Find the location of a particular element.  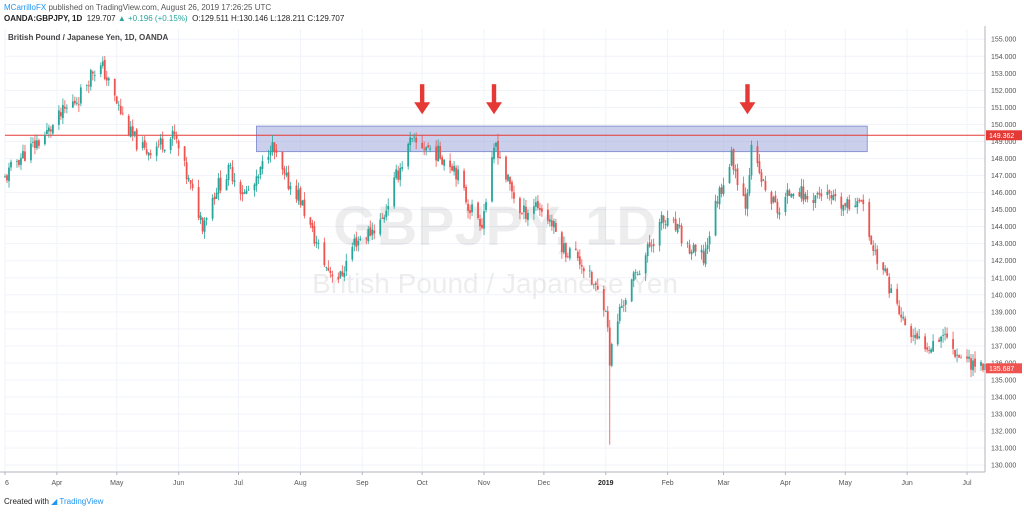

x-tick-label: Sep is located at coordinates (362, 483).